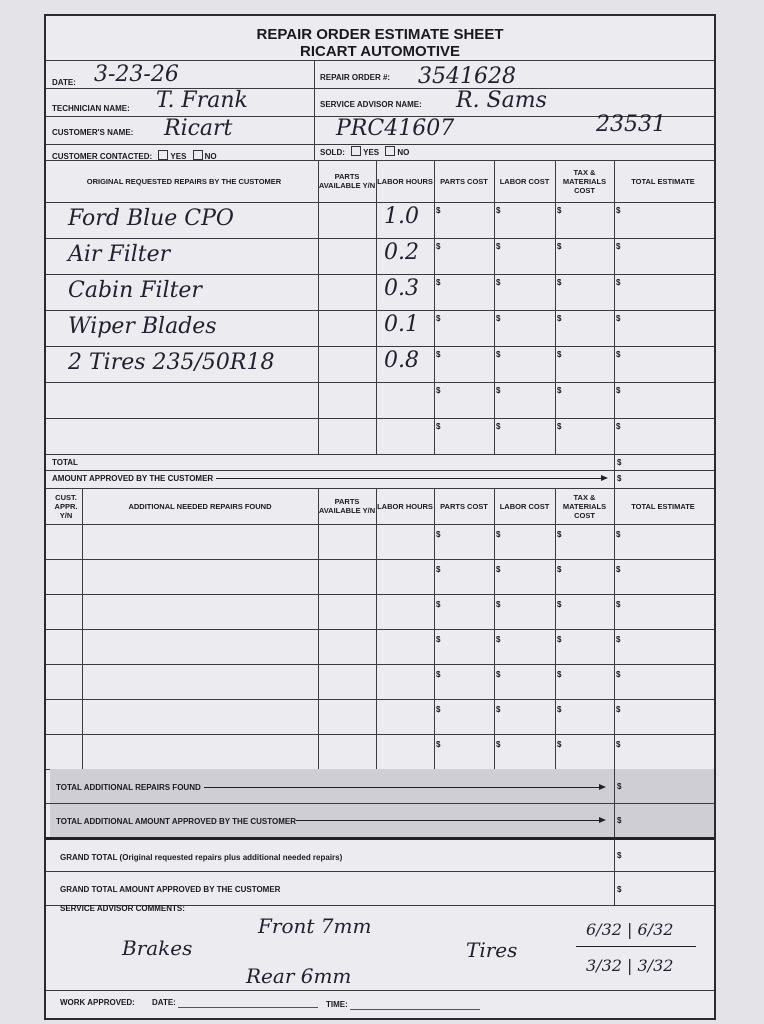 The width and height of the screenshot is (764, 1024). What do you see at coordinates (136, 74) in the screenshot?
I see `date-value: 3-23-26` at bounding box center [136, 74].